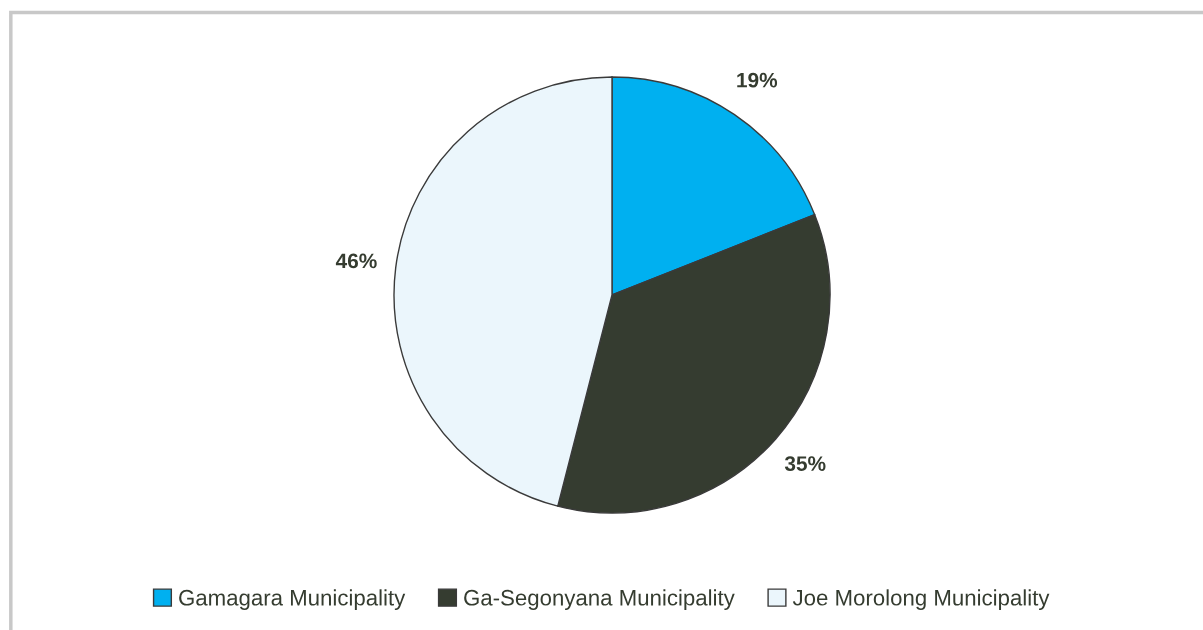 Image resolution: width=1203 pixels, height=630 pixels. What do you see at coordinates (292, 599) in the screenshot?
I see `legend-label: Gamagara Municipality` at bounding box center [292, 599].